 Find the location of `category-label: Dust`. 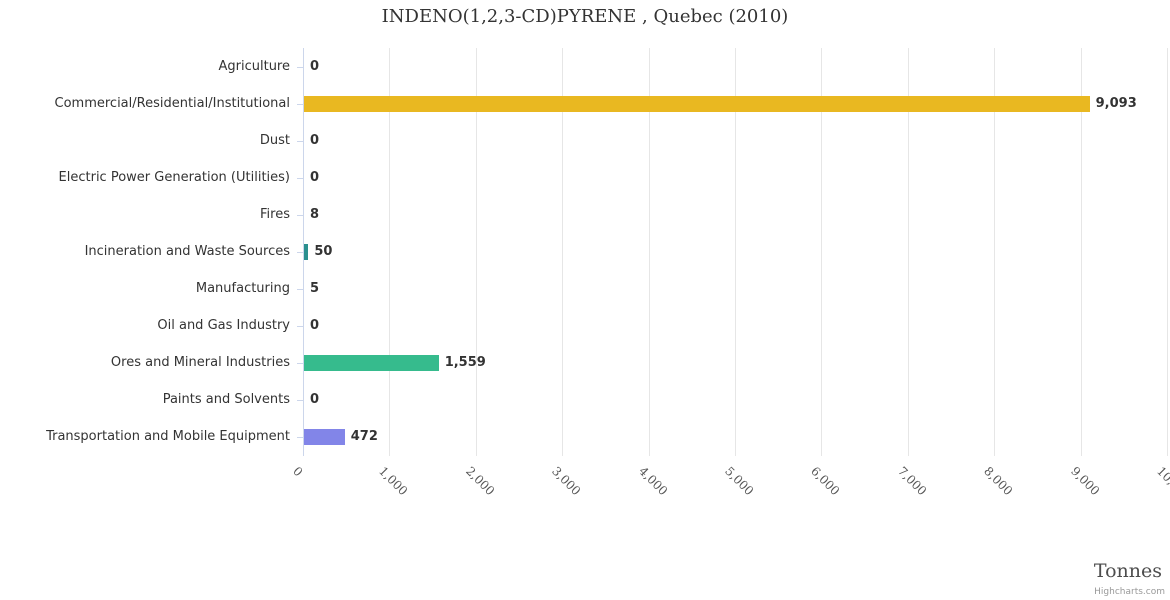

category-label: Dust is located at coordinates (274, 140).